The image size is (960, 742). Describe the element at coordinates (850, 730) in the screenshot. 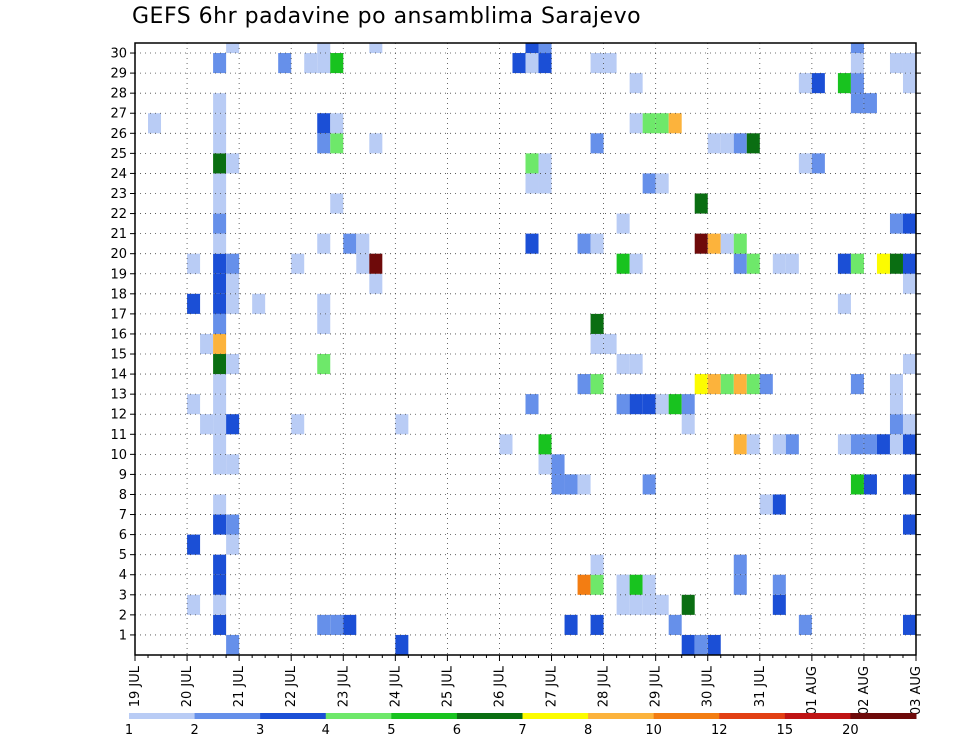

I see `colorbar-label: 20` at that location.